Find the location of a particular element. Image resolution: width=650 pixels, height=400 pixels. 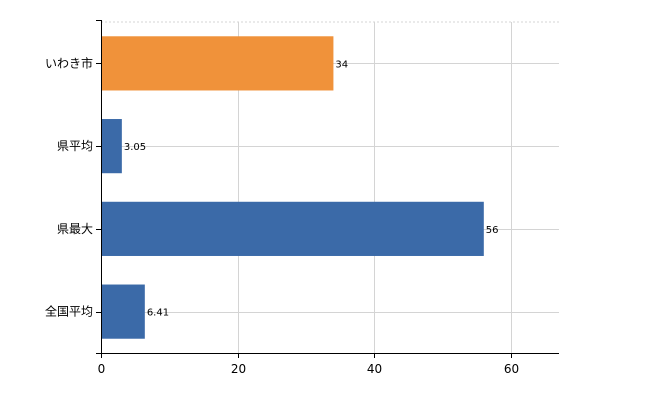

x-tick-label: 20 is located at coordinates (238, 369).